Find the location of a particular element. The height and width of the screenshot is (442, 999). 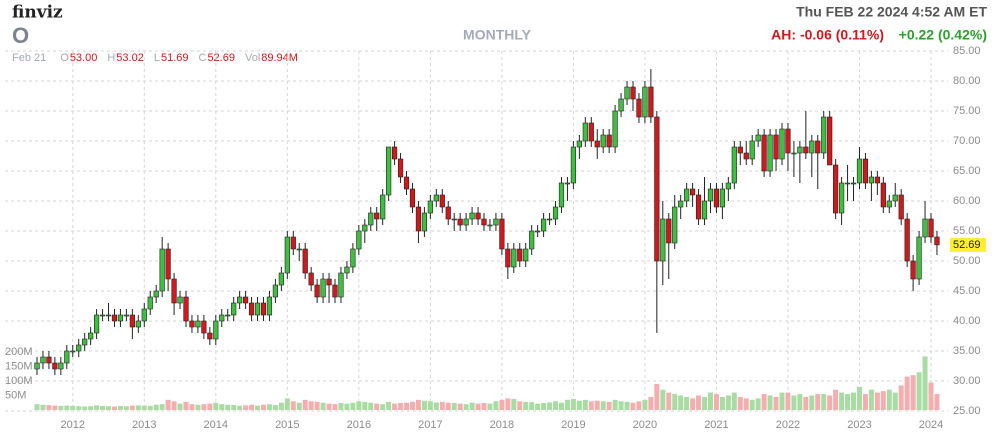

y-tick-label: 70.00 is located at coordinates (967, 141).